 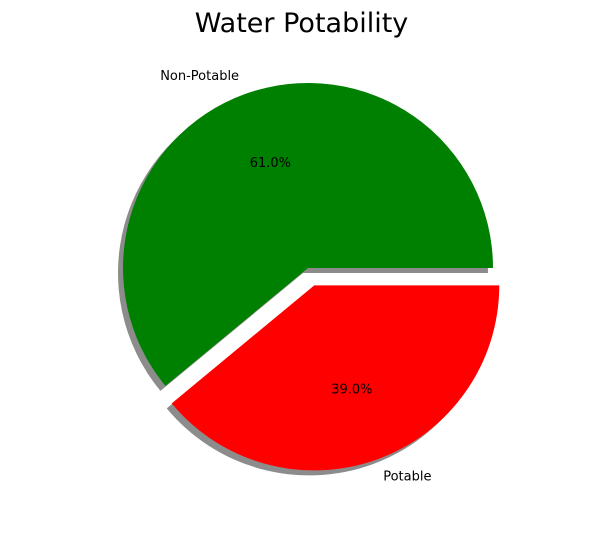 I want to click on slice-value-label-potable: 39.0%, so click(x=351, y=389).